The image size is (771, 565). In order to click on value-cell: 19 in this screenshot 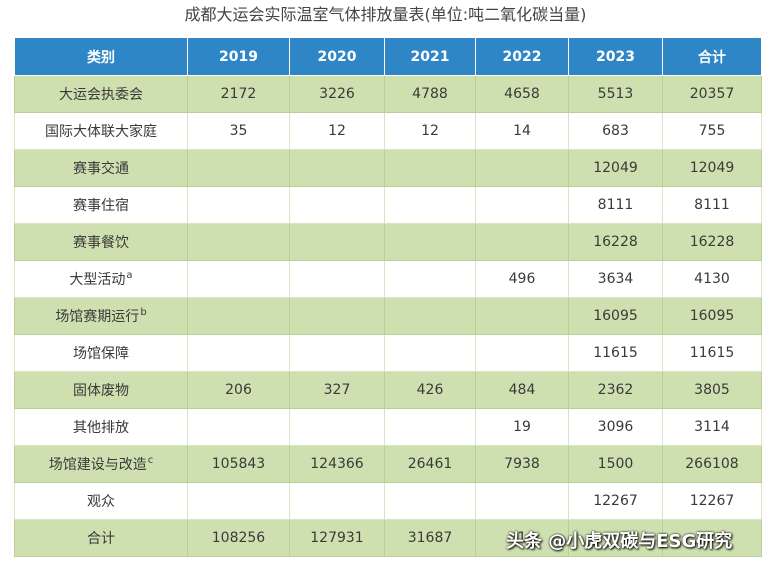, I will do `click(522, 427)`.